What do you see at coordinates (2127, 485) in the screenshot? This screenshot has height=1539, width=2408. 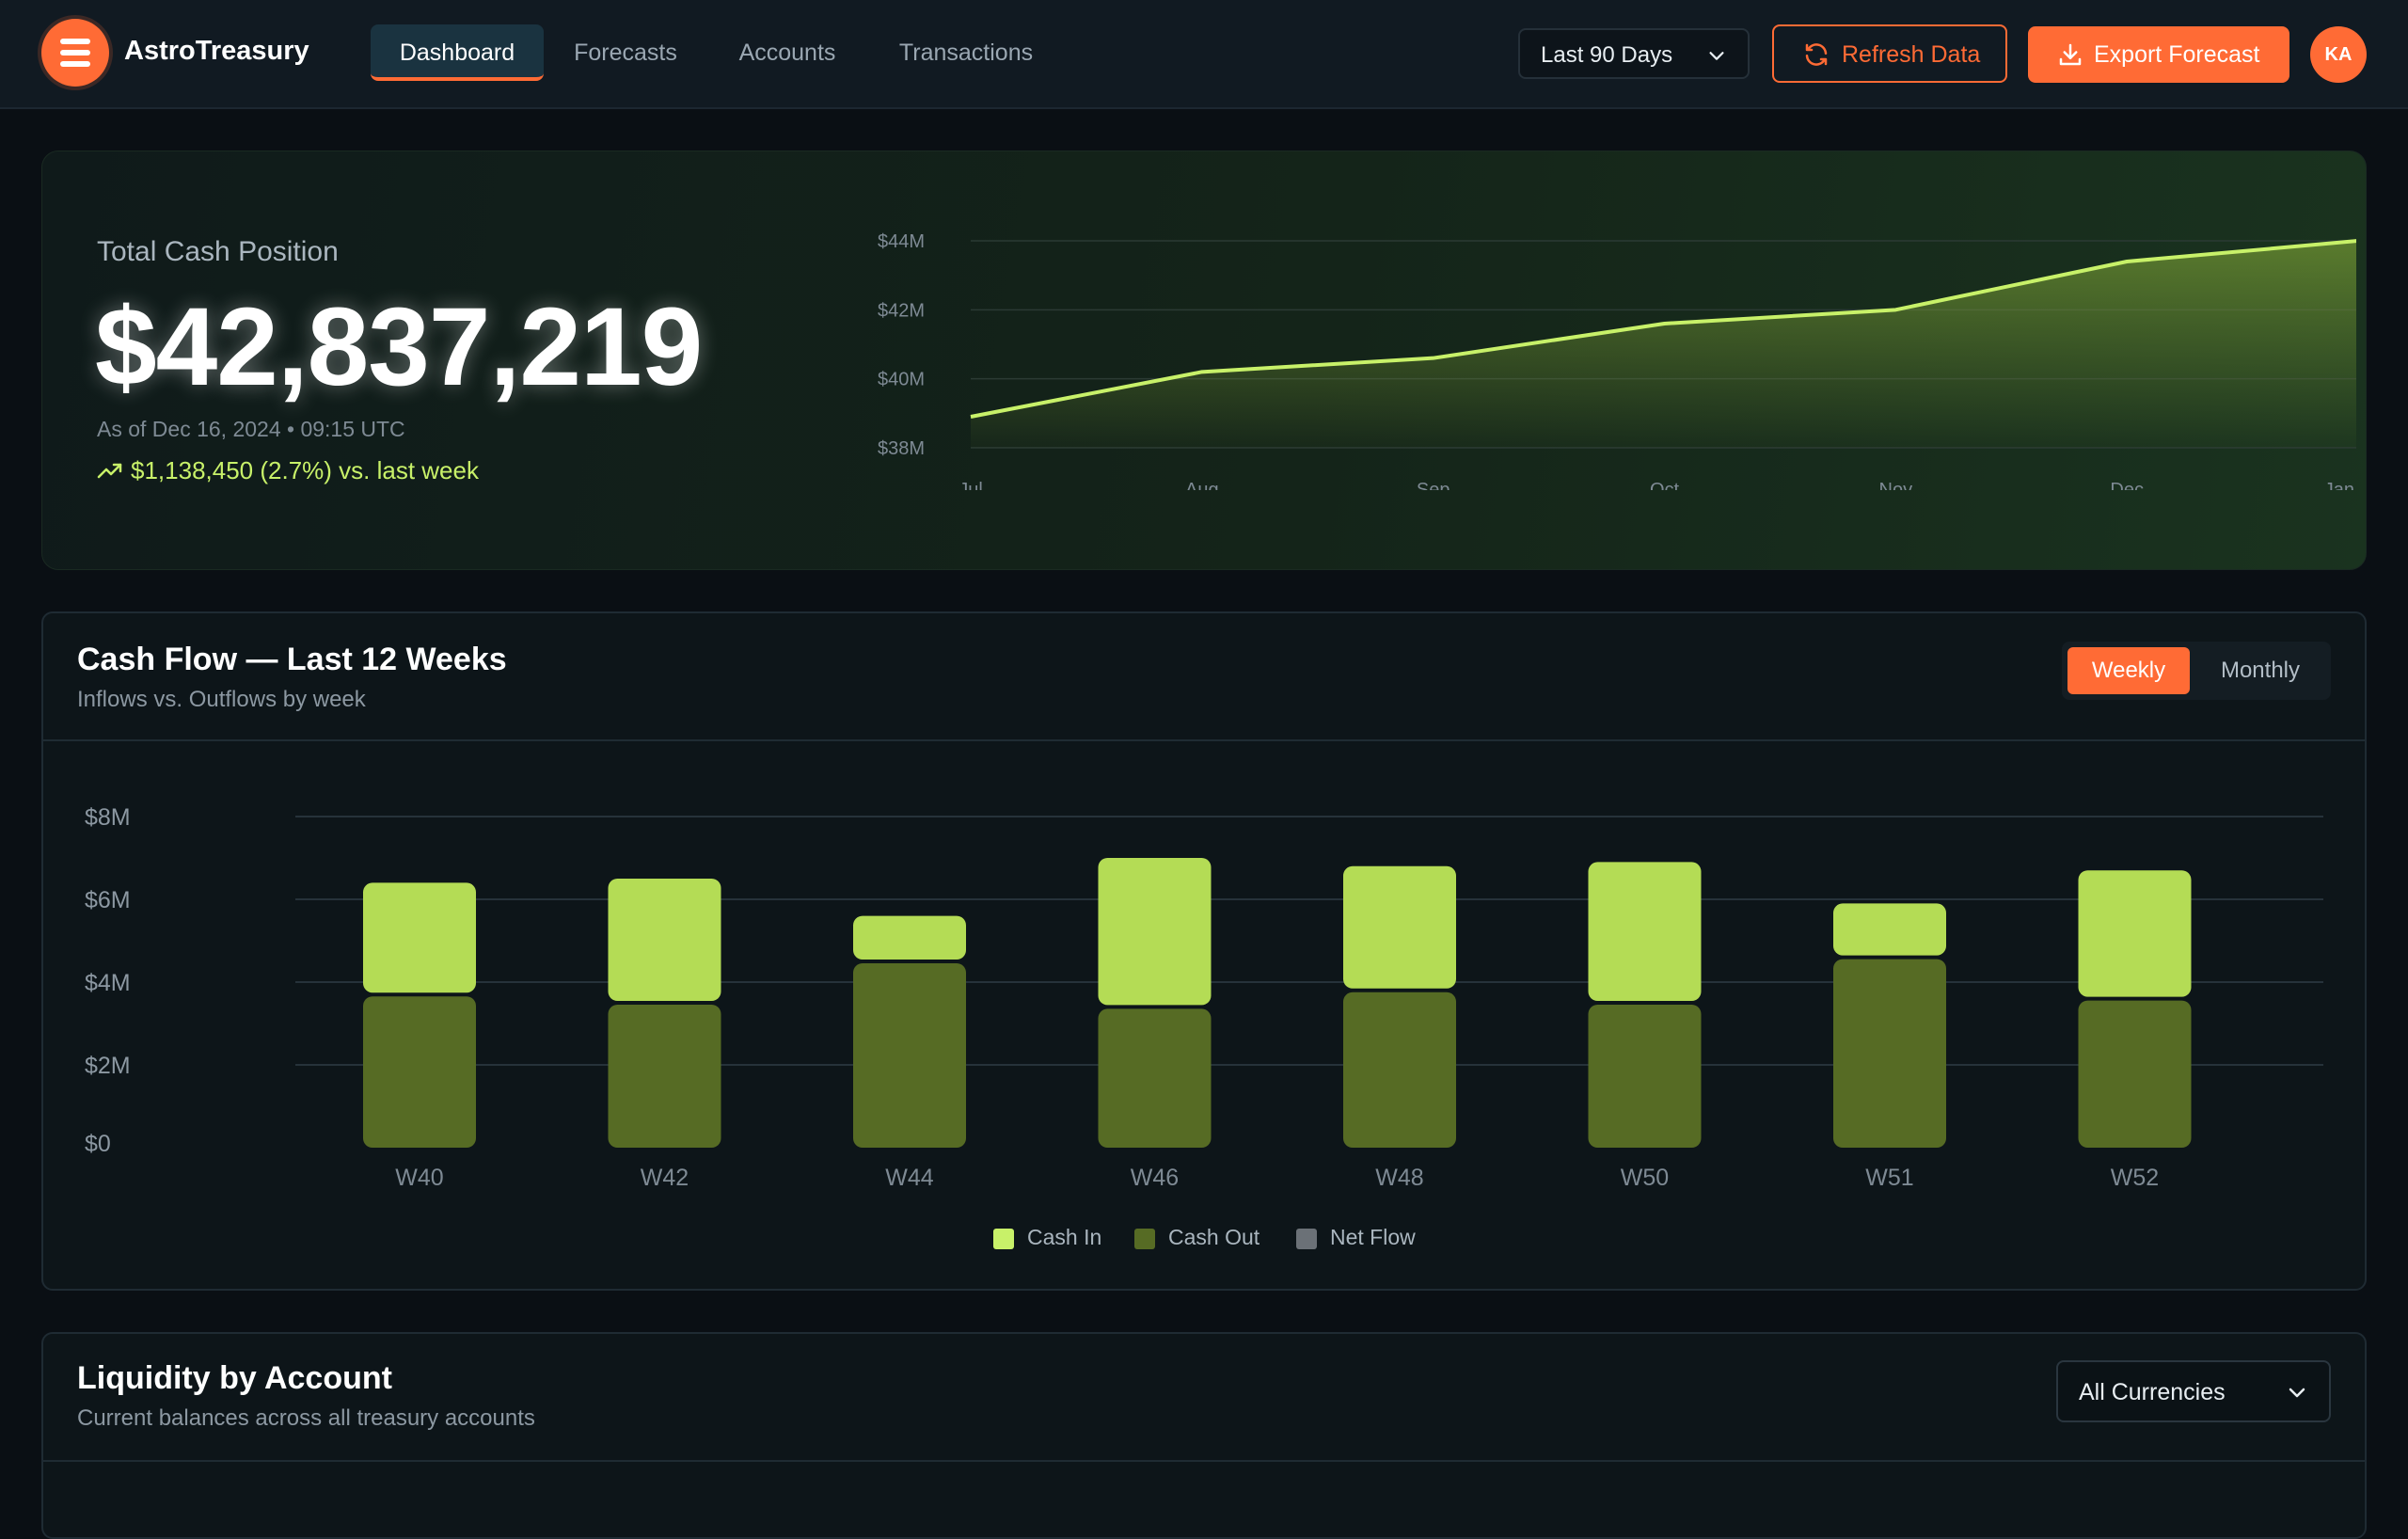 I see `x-tick-label: Dec` at bounding box center [2127, 485].